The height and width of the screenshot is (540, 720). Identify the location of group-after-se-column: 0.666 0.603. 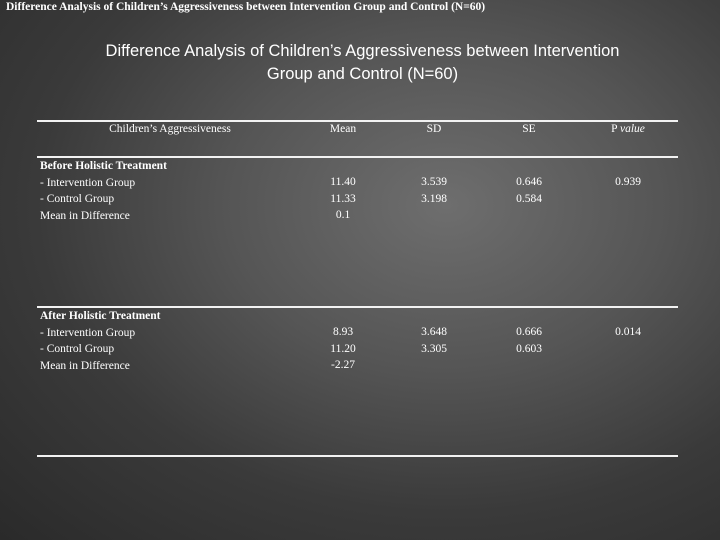
(529, 340).